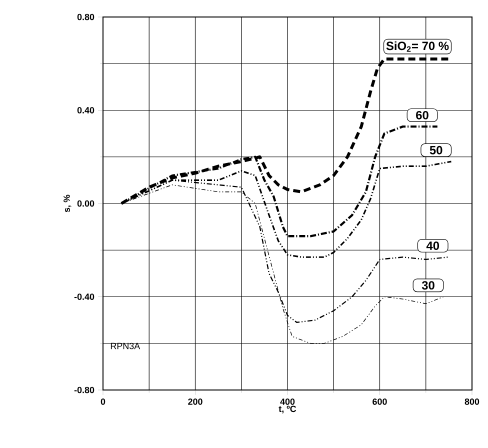 The width and height of the screenshot is (488, 448). Describe the element at coordinates (417, 46) in the screenshot. I see `annotation: SiO$_{2}$= 70 %` at that location.